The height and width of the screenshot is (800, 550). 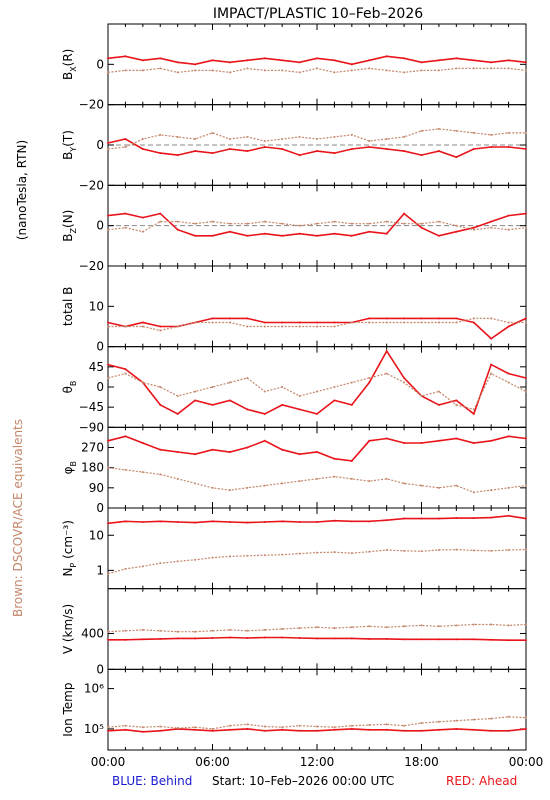 What do you see at coordinates (69, 145) in the screenshot?
I see `y-axis-label: BY(T)` at bounding box center [69, 145].